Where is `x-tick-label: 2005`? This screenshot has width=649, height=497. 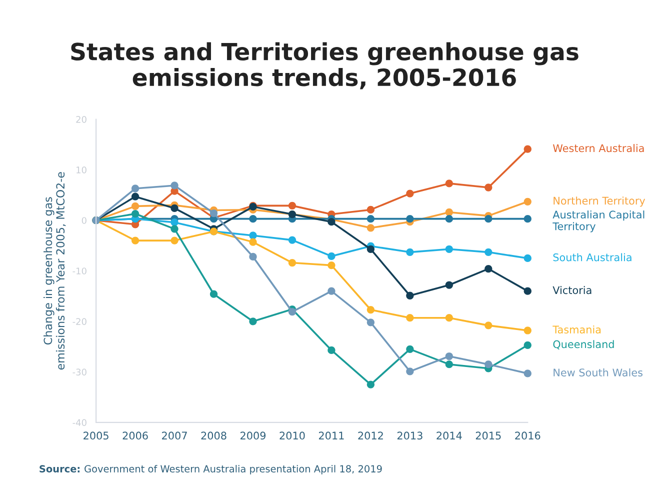 x-tick-label: 2005 is located at coordinates (96, 436).